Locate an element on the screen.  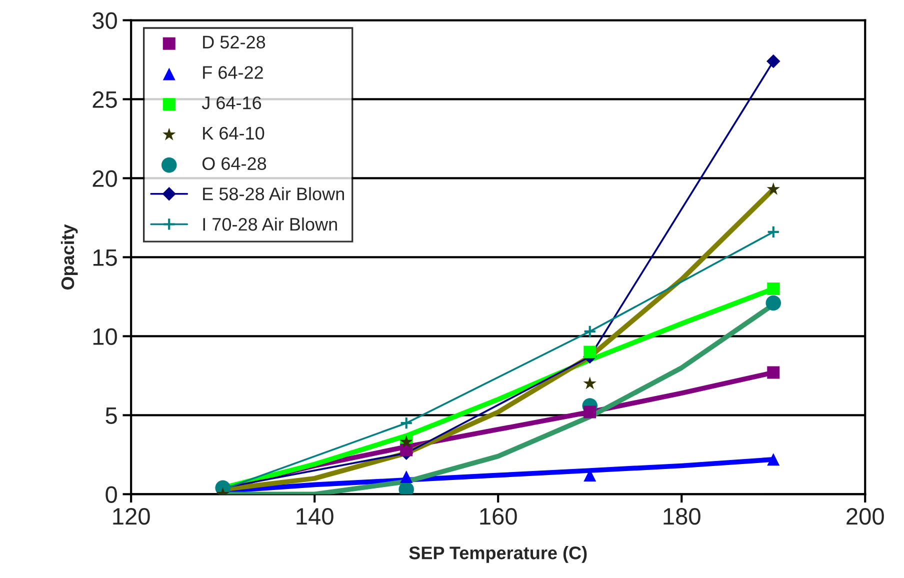
legend-label: J 64-16 is located at coordinates (232, 103).